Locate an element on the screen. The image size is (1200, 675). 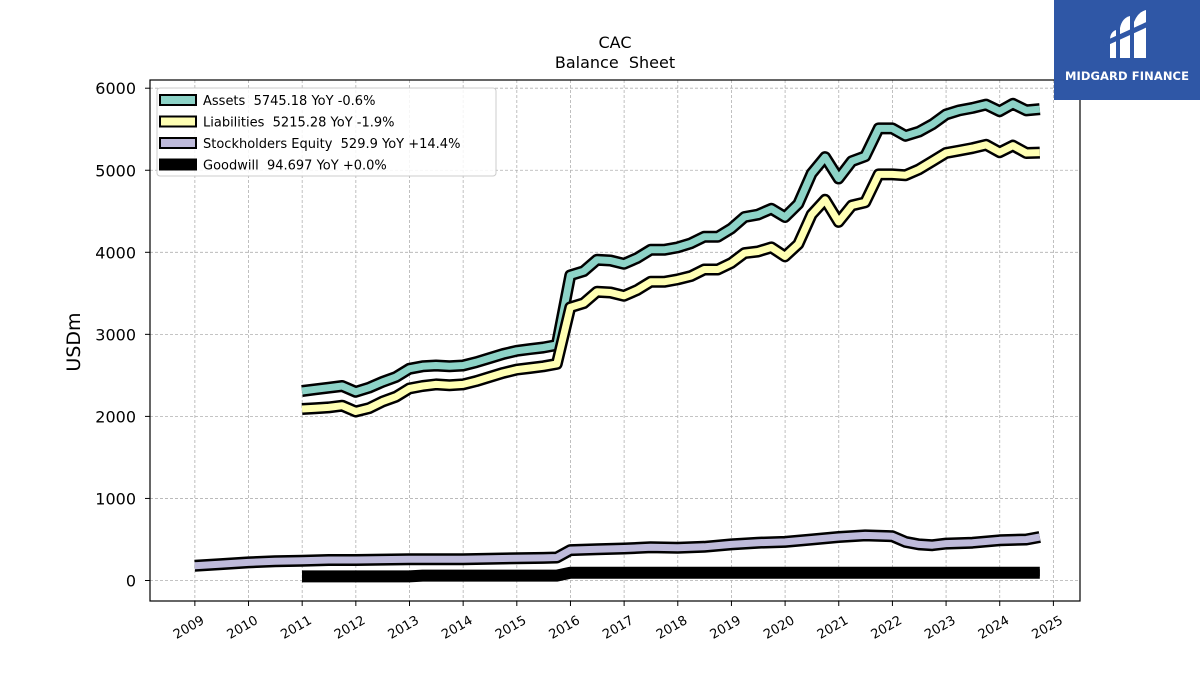
x-tick-label: 2025 is located at coordinates (1048, 628).